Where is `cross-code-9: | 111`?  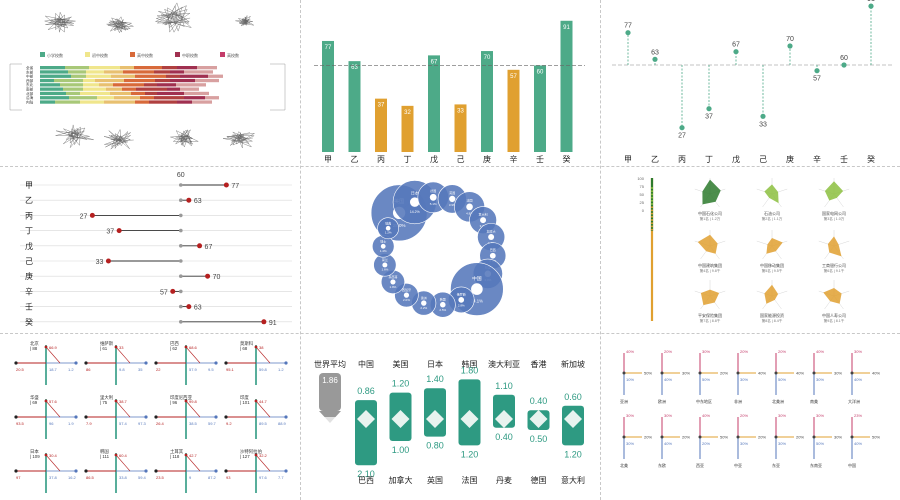
cross-code-9: | 111 is located at coordinates (105, 456).